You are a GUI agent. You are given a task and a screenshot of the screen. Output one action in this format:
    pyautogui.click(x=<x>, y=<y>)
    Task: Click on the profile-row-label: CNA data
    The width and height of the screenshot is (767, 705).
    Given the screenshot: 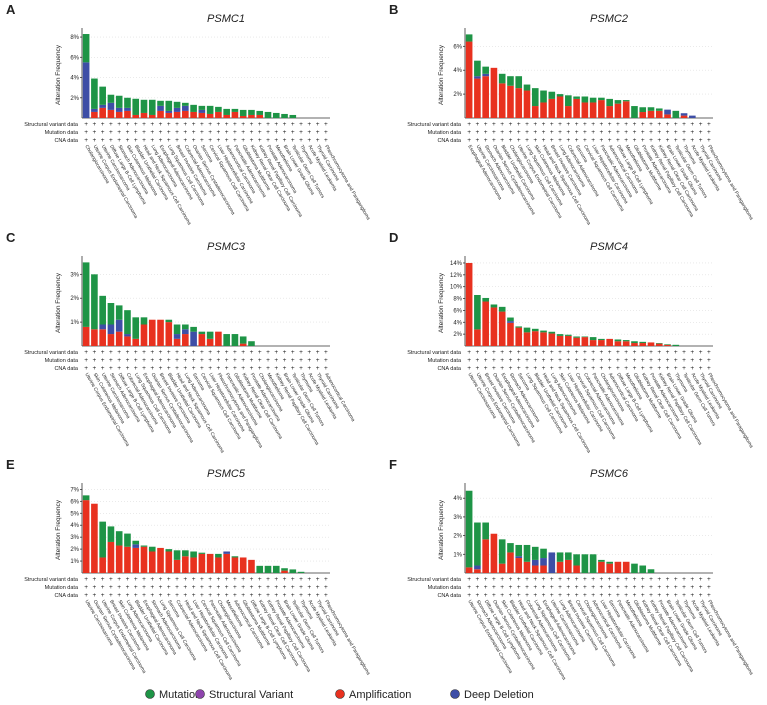 What is the action you would take?
    pyautogui.click(x=66, y=369)
    